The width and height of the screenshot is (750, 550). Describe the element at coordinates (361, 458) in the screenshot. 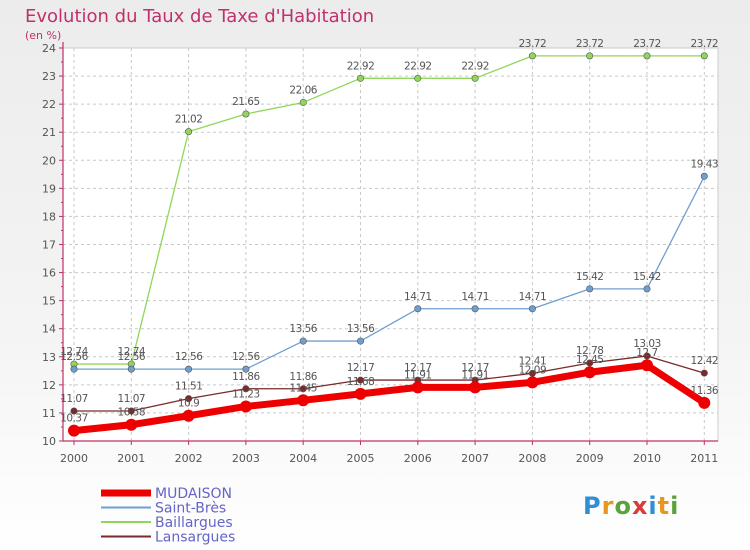

I see `x-tick-label: 2005` at that location.